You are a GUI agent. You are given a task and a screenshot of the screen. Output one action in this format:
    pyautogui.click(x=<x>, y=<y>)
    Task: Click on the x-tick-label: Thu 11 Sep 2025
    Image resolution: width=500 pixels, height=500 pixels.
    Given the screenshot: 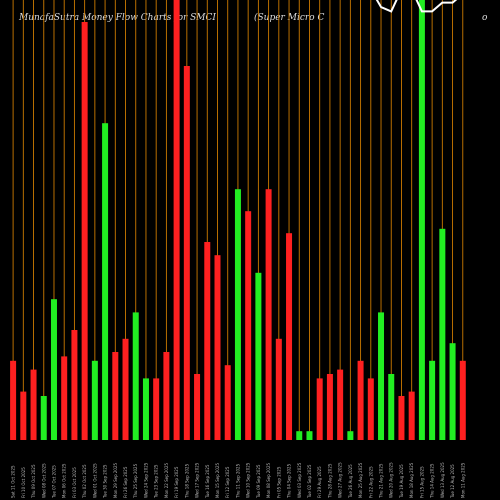 What is the action you would take?
    pyautogui.click(x=237, y=481)
    